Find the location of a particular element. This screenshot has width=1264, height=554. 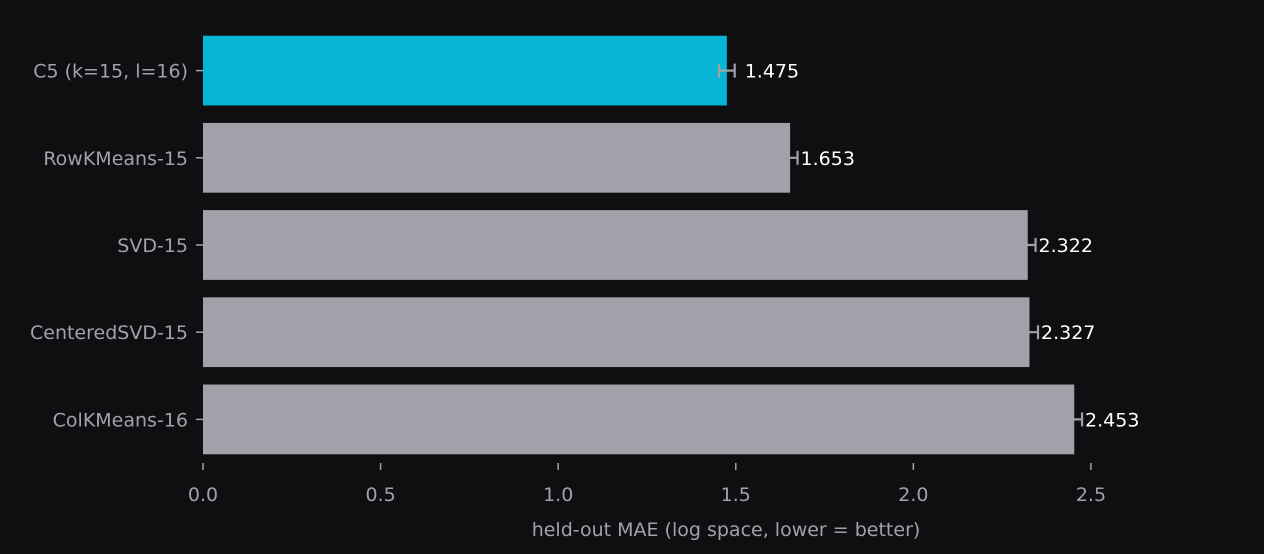

x-tick-label-4: 2.0 is located at coordinates (913, 495).